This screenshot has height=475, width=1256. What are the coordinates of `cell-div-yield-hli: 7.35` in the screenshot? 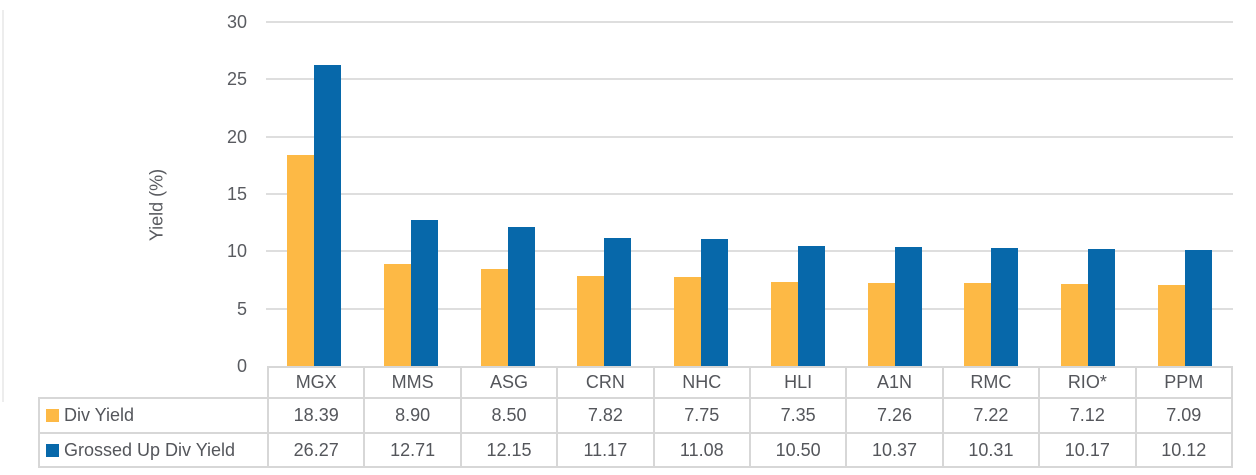 It's located at (798, 415).